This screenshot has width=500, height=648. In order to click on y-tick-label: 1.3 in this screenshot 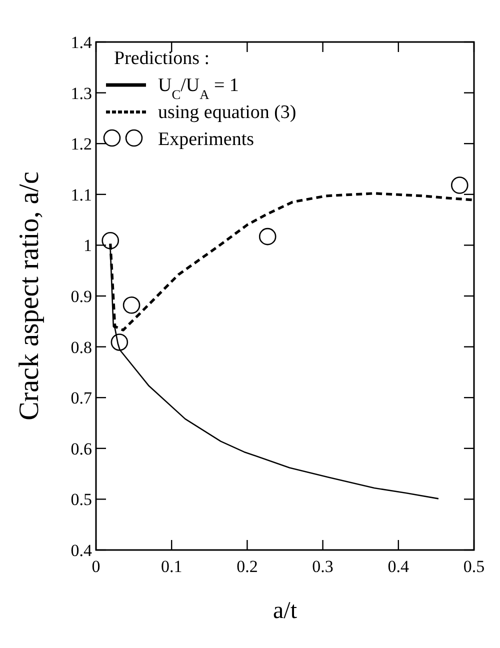, I will do `click(81, 93)`.